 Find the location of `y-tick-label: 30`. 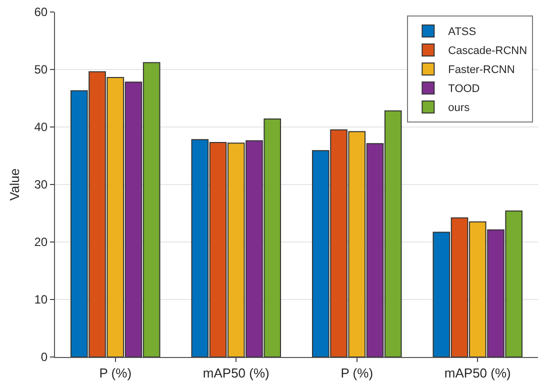

y-tick-label: 30 is located at coordinates (41, 185).